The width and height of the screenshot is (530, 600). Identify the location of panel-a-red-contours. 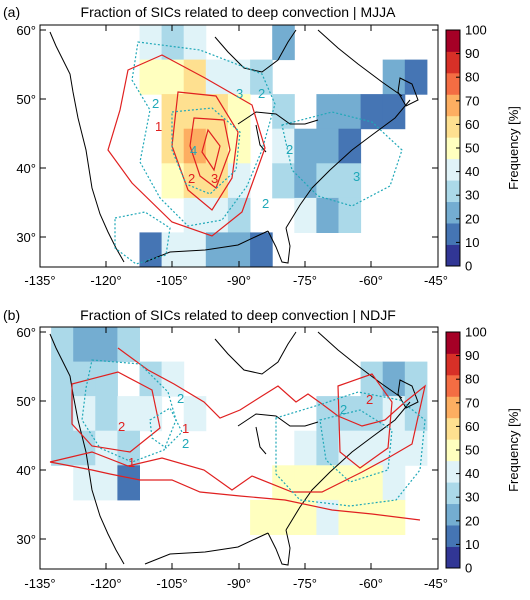
(186, 145).